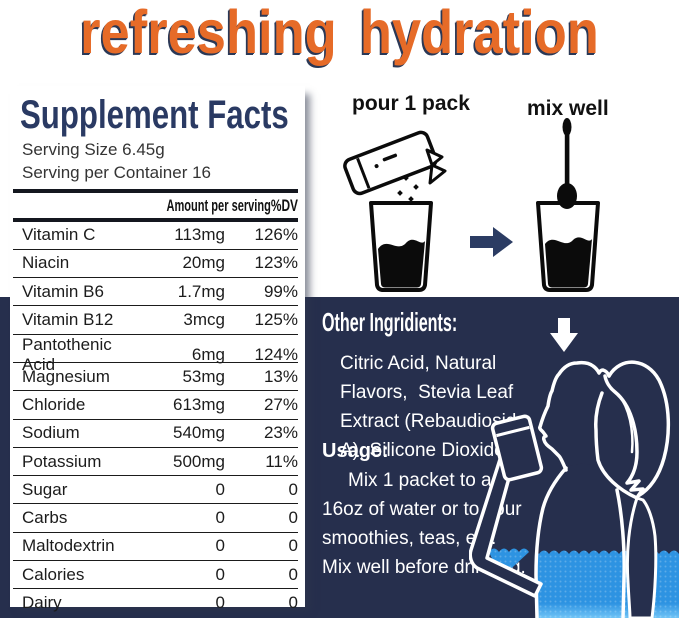 Image resolution: width=679 pixels, height=618 pixels. I want to click on table-row: Magnesium 53mg 13%, so click(155, 375).